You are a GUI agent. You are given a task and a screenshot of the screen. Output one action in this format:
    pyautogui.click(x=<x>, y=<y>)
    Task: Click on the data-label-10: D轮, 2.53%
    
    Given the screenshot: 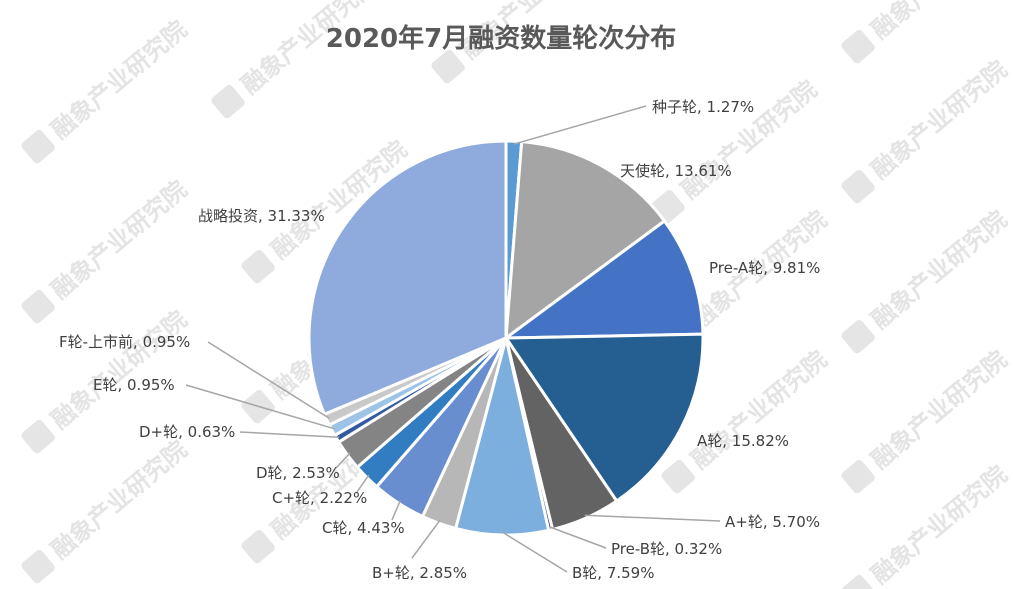 What is the action you would take?
    pyautogui.click(x=298, y=473)
    